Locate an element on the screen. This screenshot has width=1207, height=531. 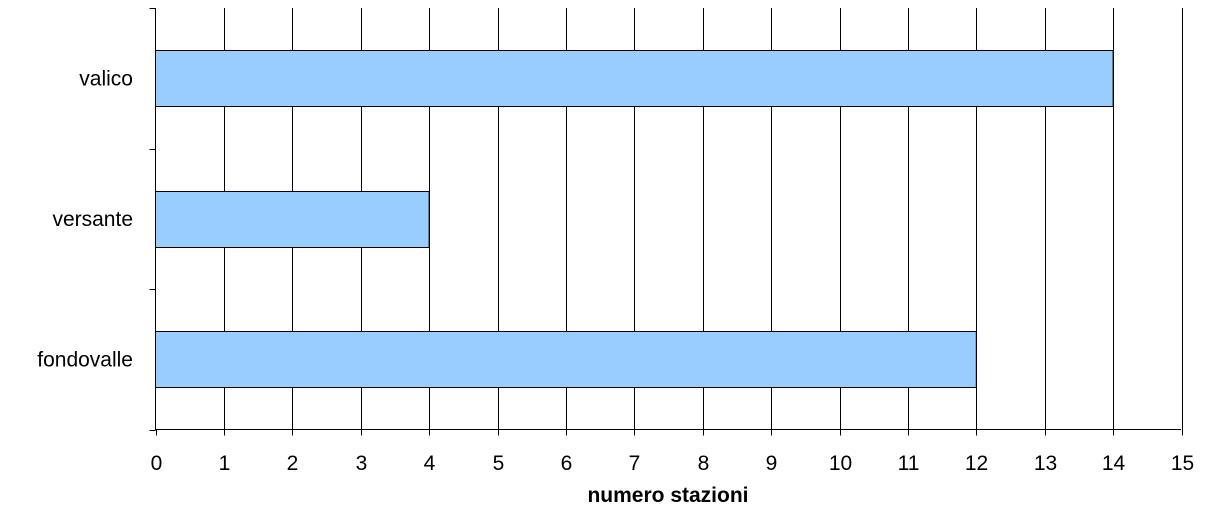
x-tick-label: 4 is located at coordinates (430, 463).